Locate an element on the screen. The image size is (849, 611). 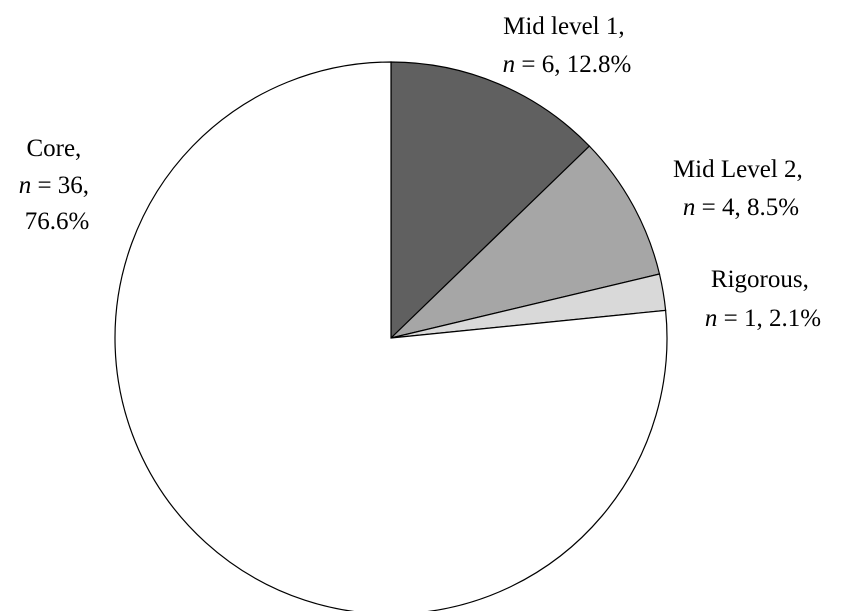
label-core-line2: n = 36, is located at coordinates (54, 185).